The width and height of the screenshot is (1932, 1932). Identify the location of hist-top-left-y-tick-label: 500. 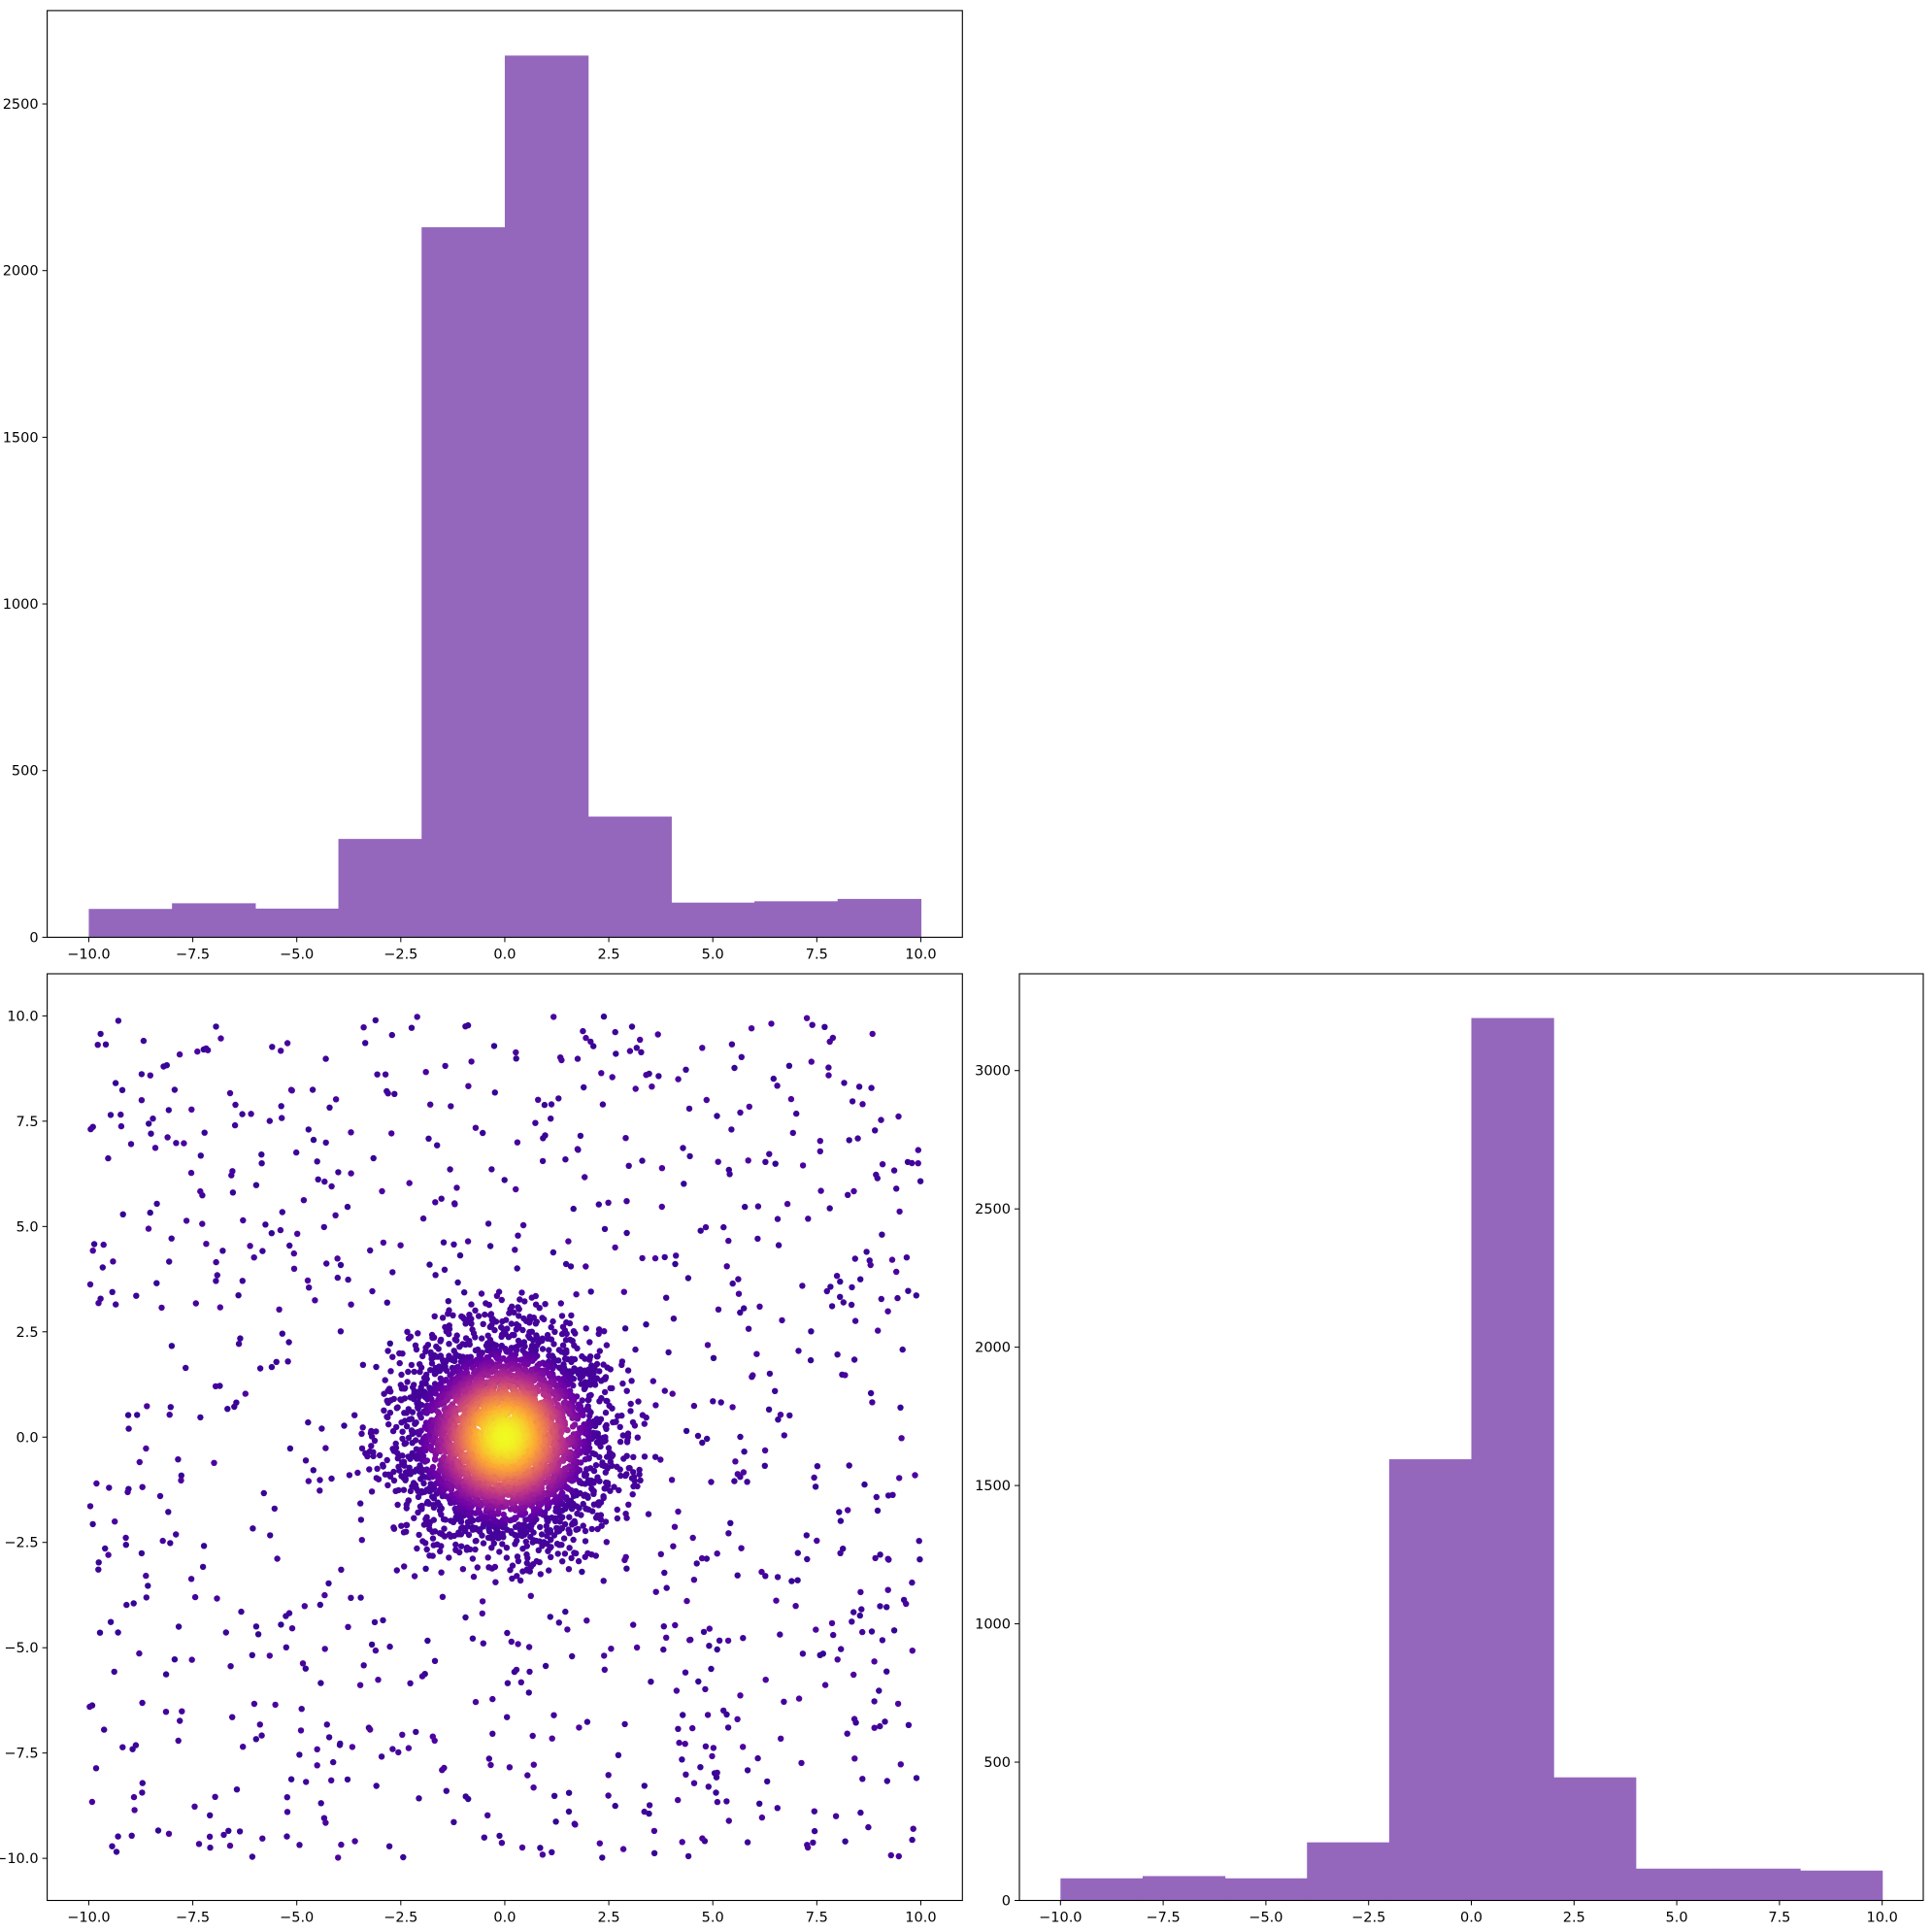
(25, 772).